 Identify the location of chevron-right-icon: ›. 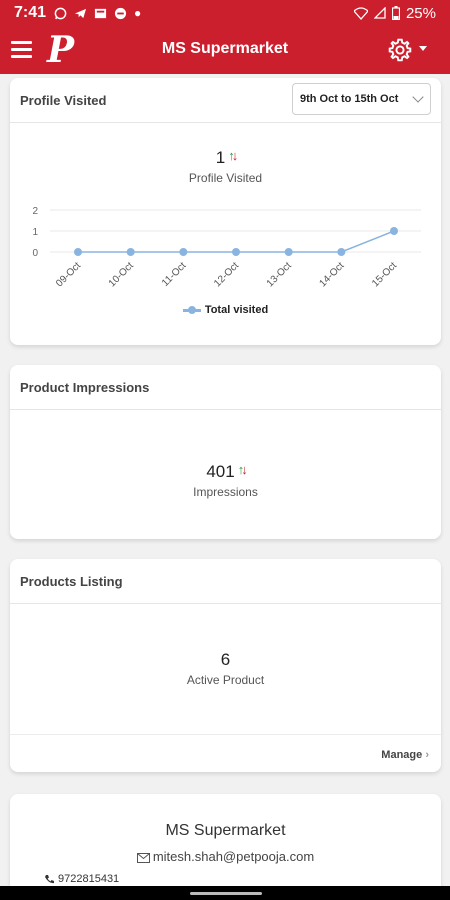
(427, 755).